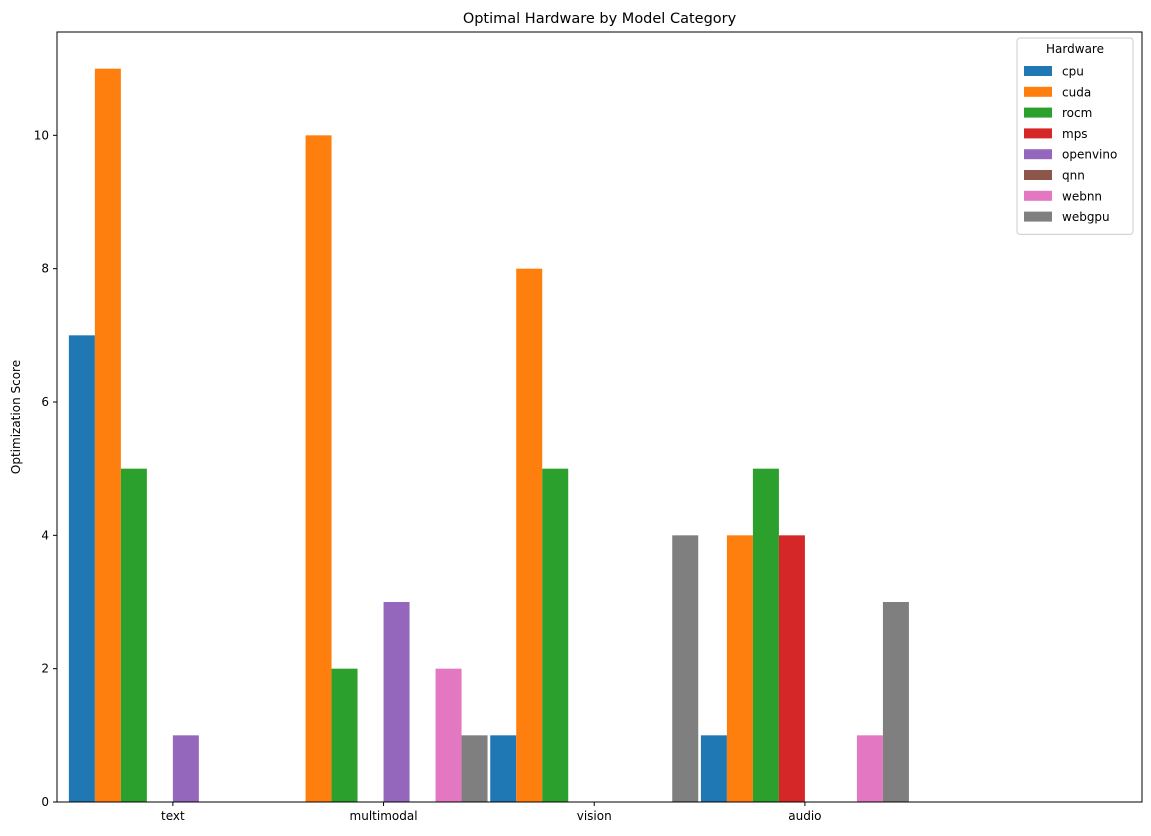 Image resolution: width=1151 pixels, height=836 pixels. I want to click on x-tick-label-audio: audio, so click(804, 816).